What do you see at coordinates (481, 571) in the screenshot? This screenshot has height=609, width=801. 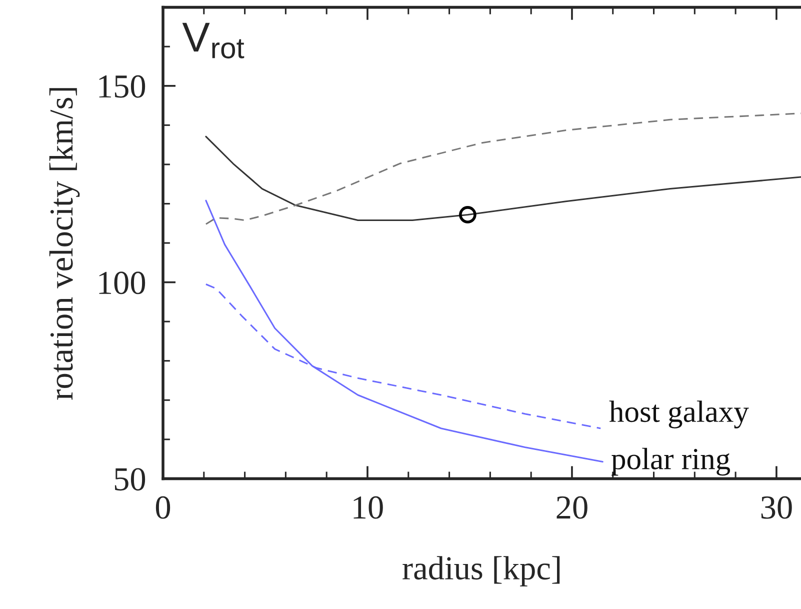 I see `x-axis-title: radius [kpc]` at bounding box center [481, 571].